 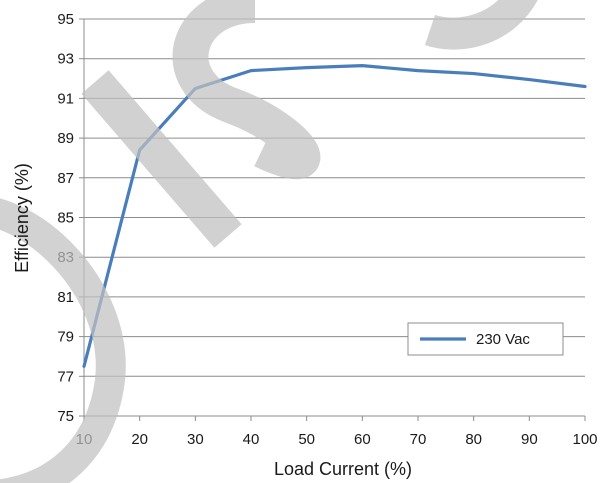 I want to click on x-tick-label: 70, so click(x=418, y=439).